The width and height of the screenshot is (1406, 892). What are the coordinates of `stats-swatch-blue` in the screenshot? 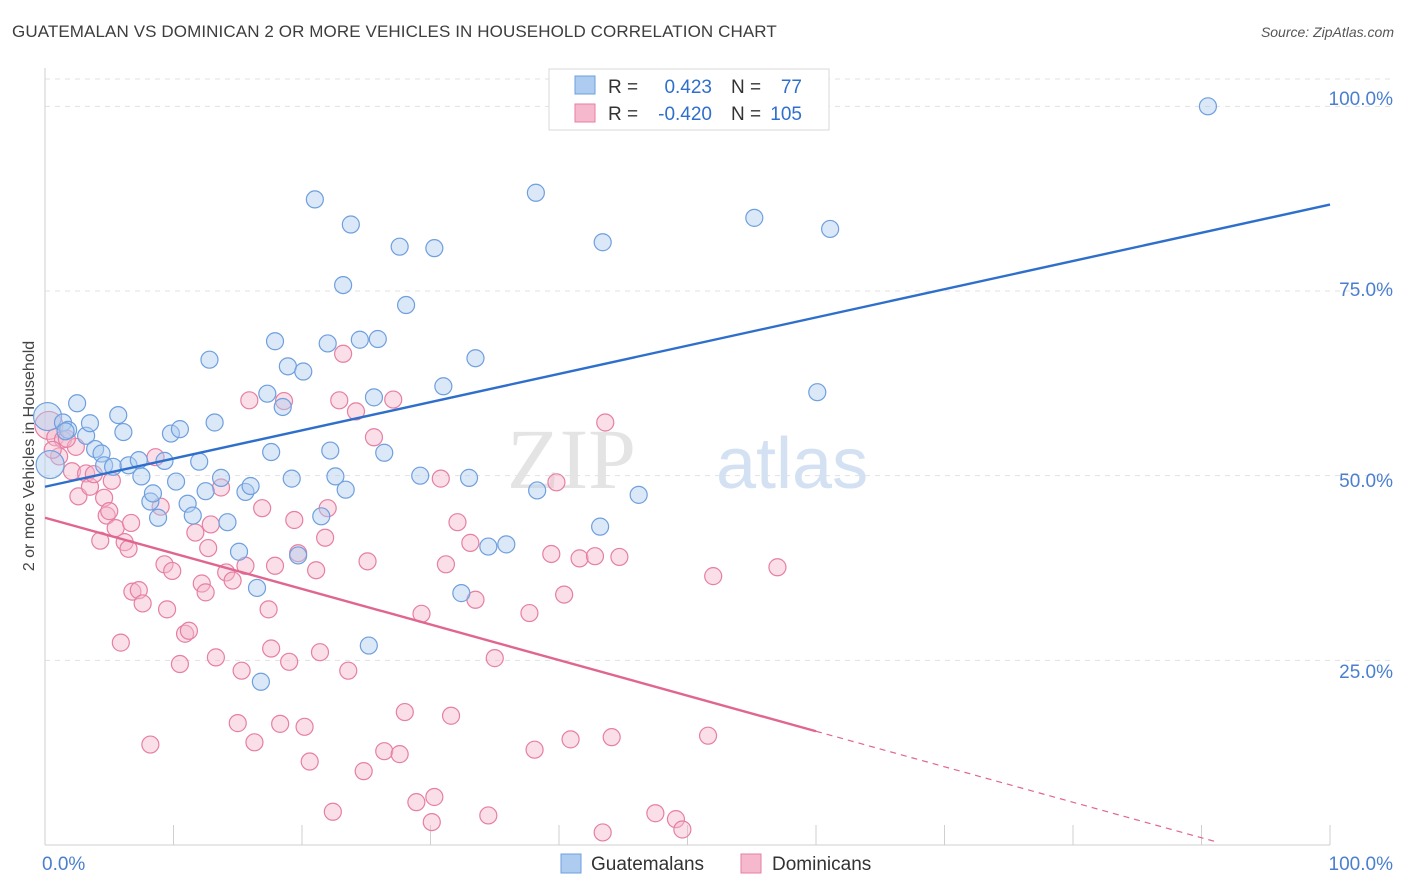 It's located at (585, 85).